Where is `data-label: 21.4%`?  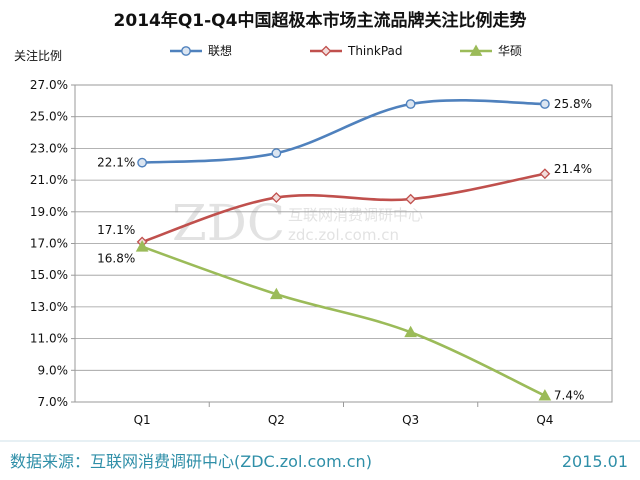 data-label: 21.4% is located at coordinates (573, 169).